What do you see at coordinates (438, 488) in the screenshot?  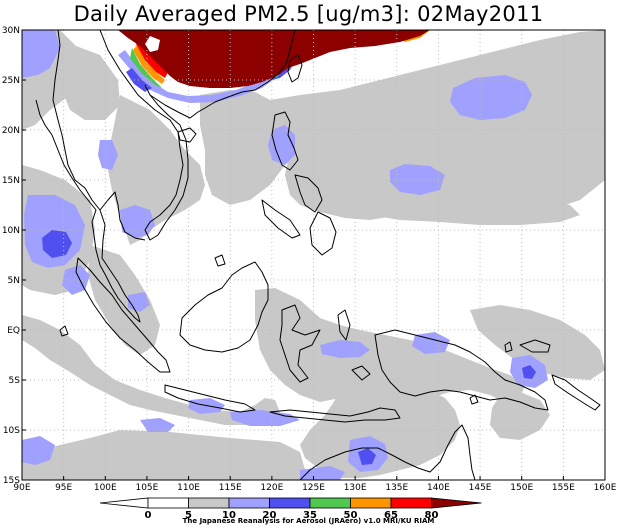 I see `lon-tick-label: 140E` at bounding box center [438, 488].